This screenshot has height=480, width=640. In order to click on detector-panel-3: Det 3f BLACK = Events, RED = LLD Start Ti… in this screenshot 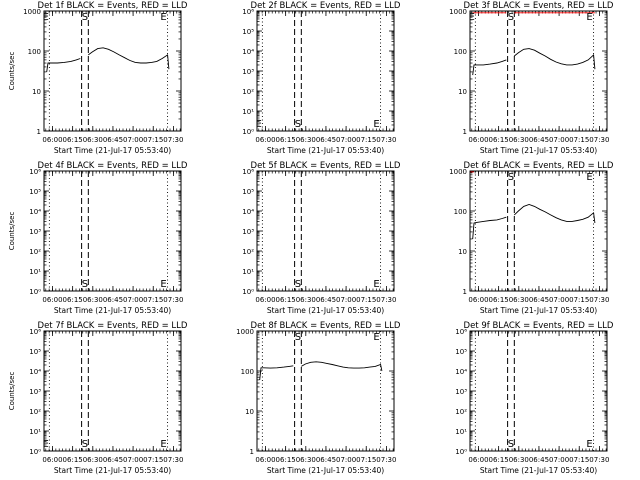, I will do `click(531, 78)`.